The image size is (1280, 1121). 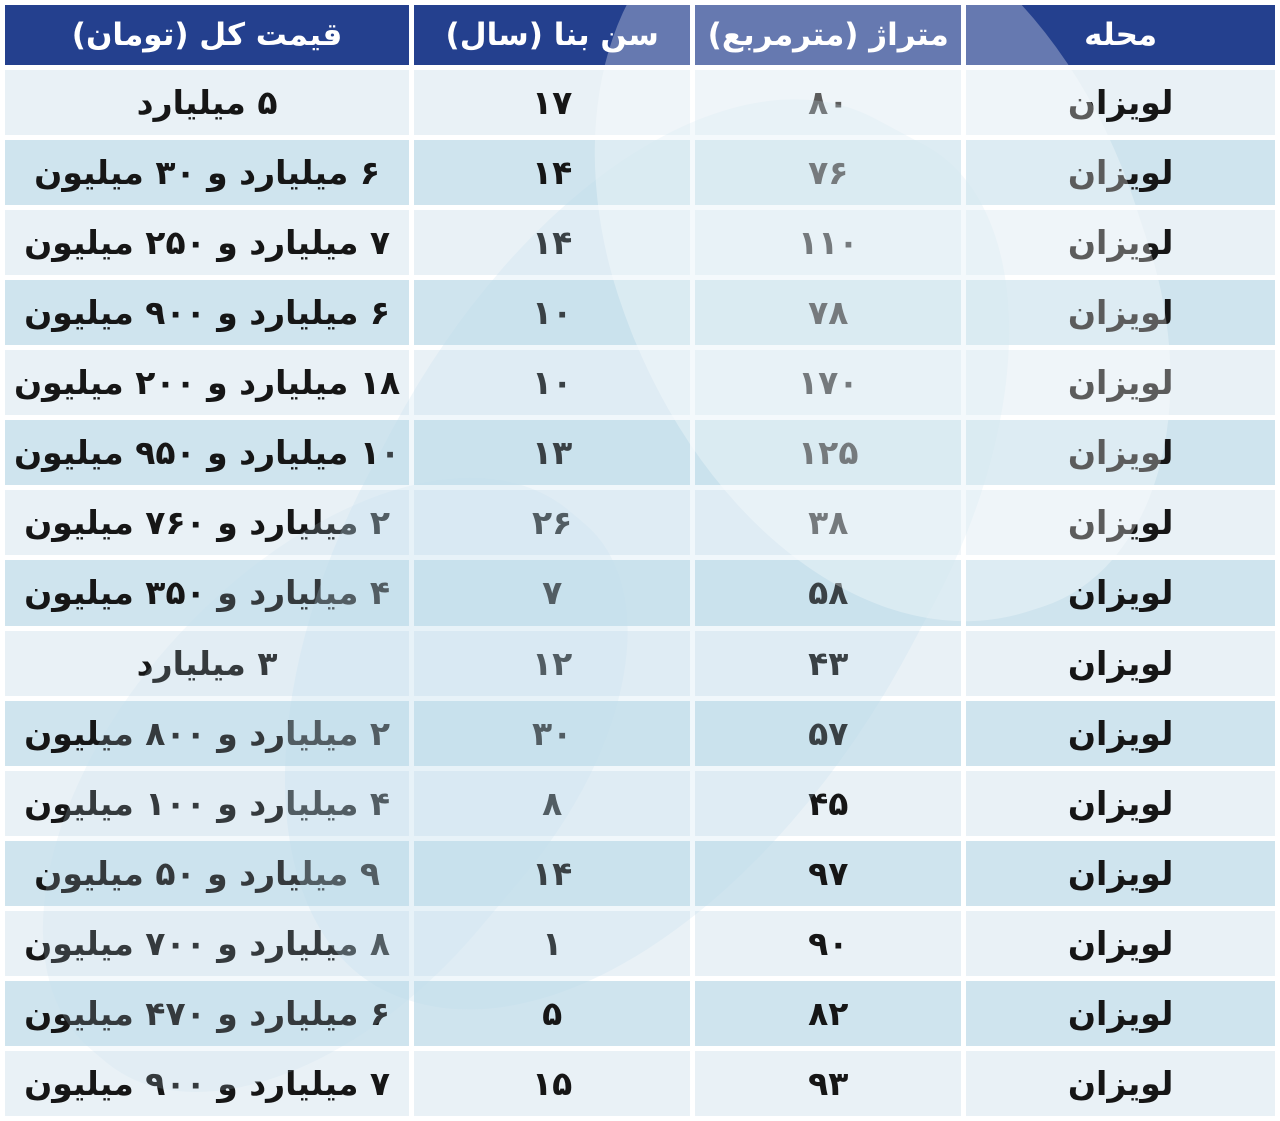 I want to click on cell-age: ۸, so click(x=552, y=803).